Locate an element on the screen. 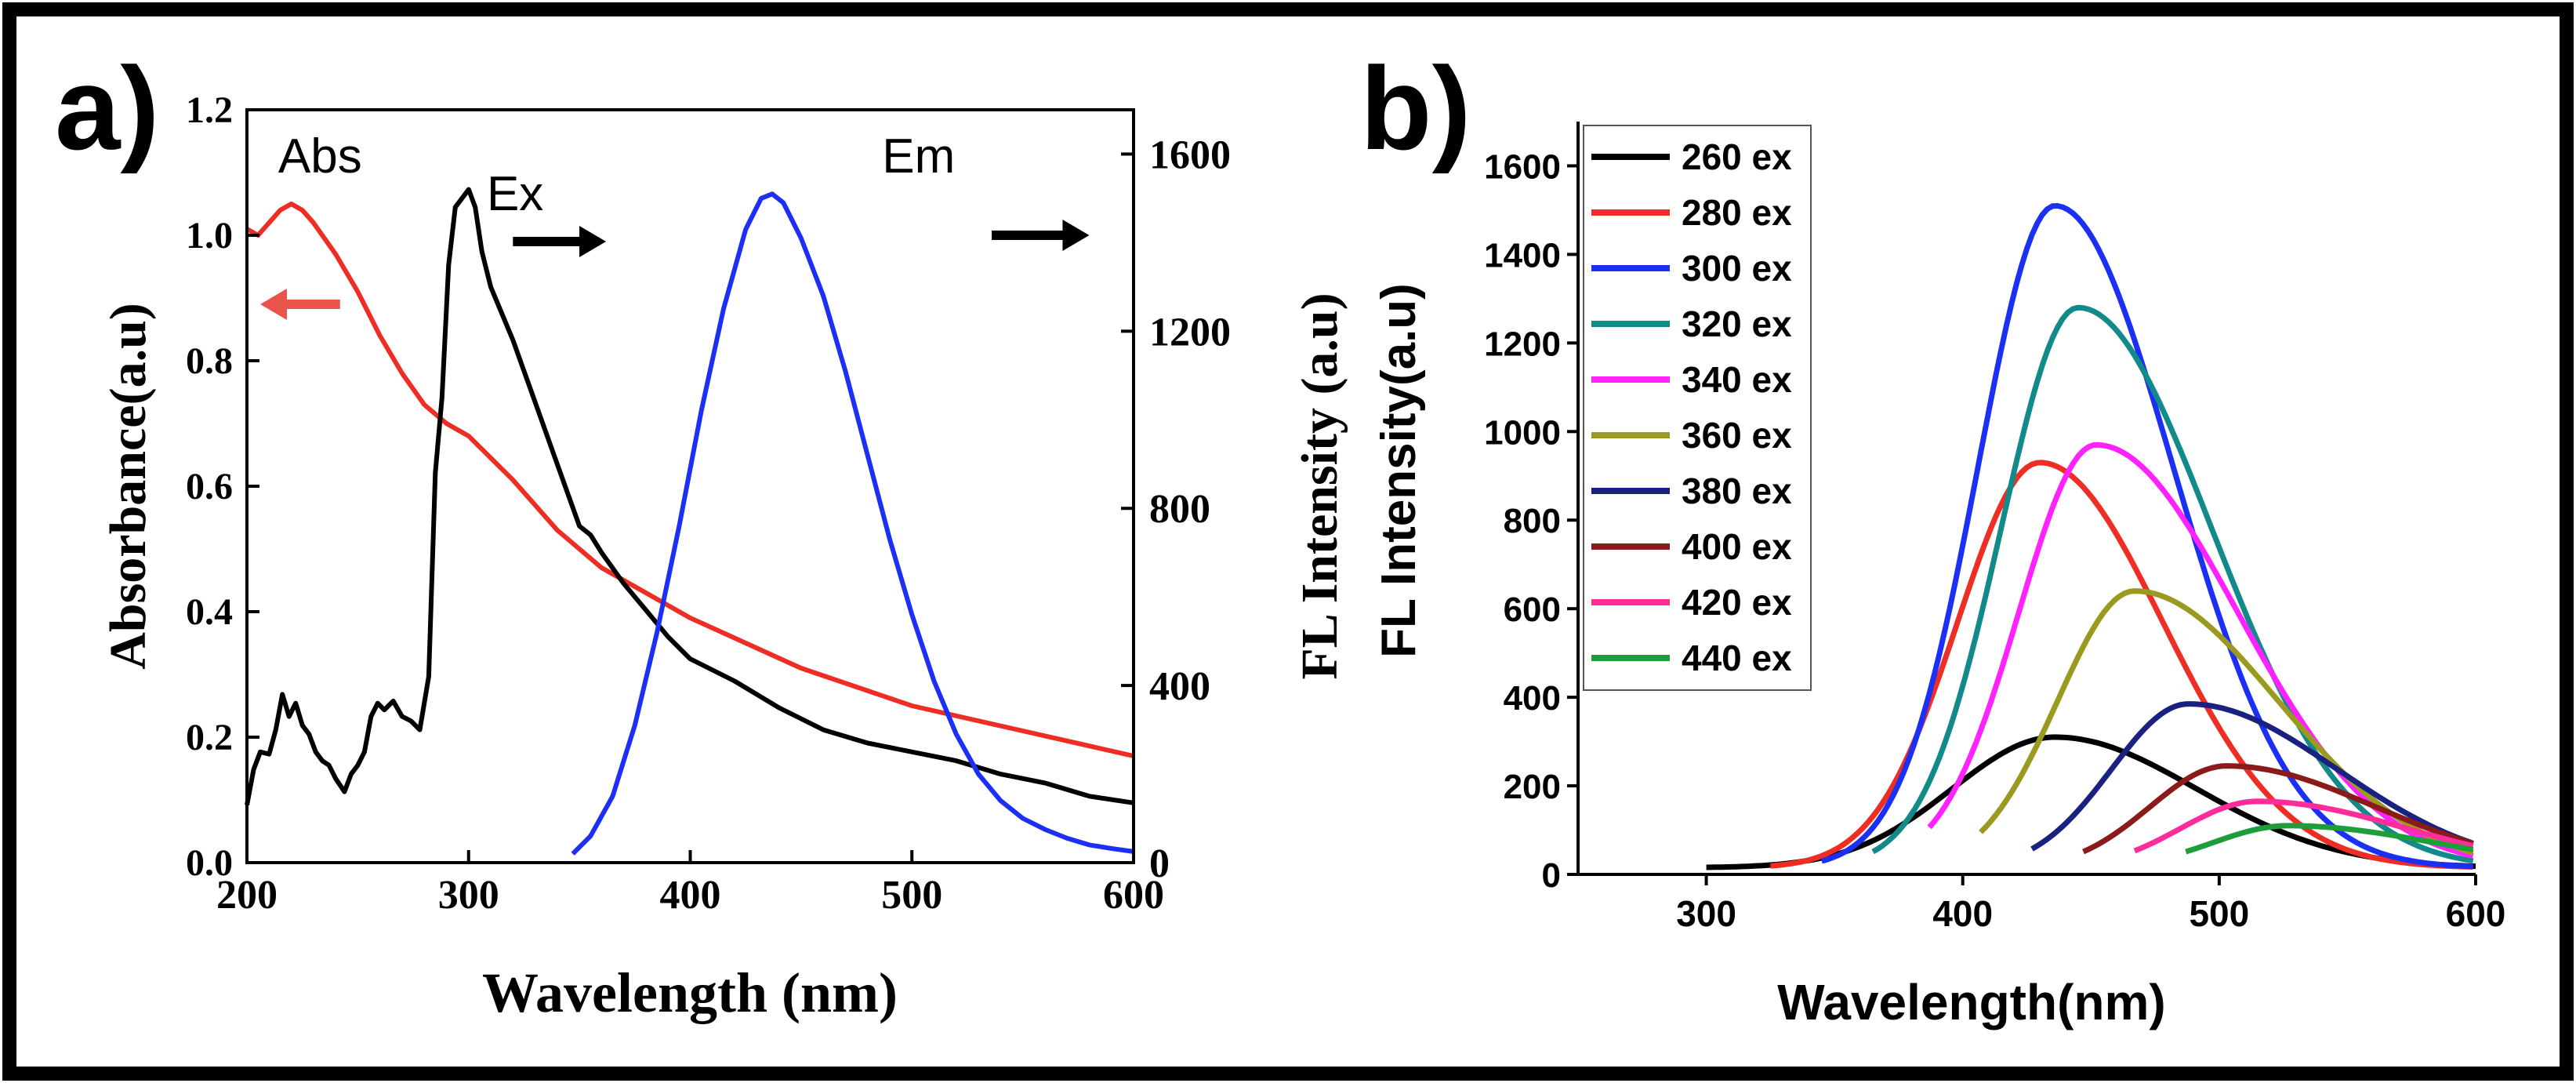 The width and height of the screenshot is (2576, 1083). y-tick-label: 1.2 is located at coordinates (210, 110).